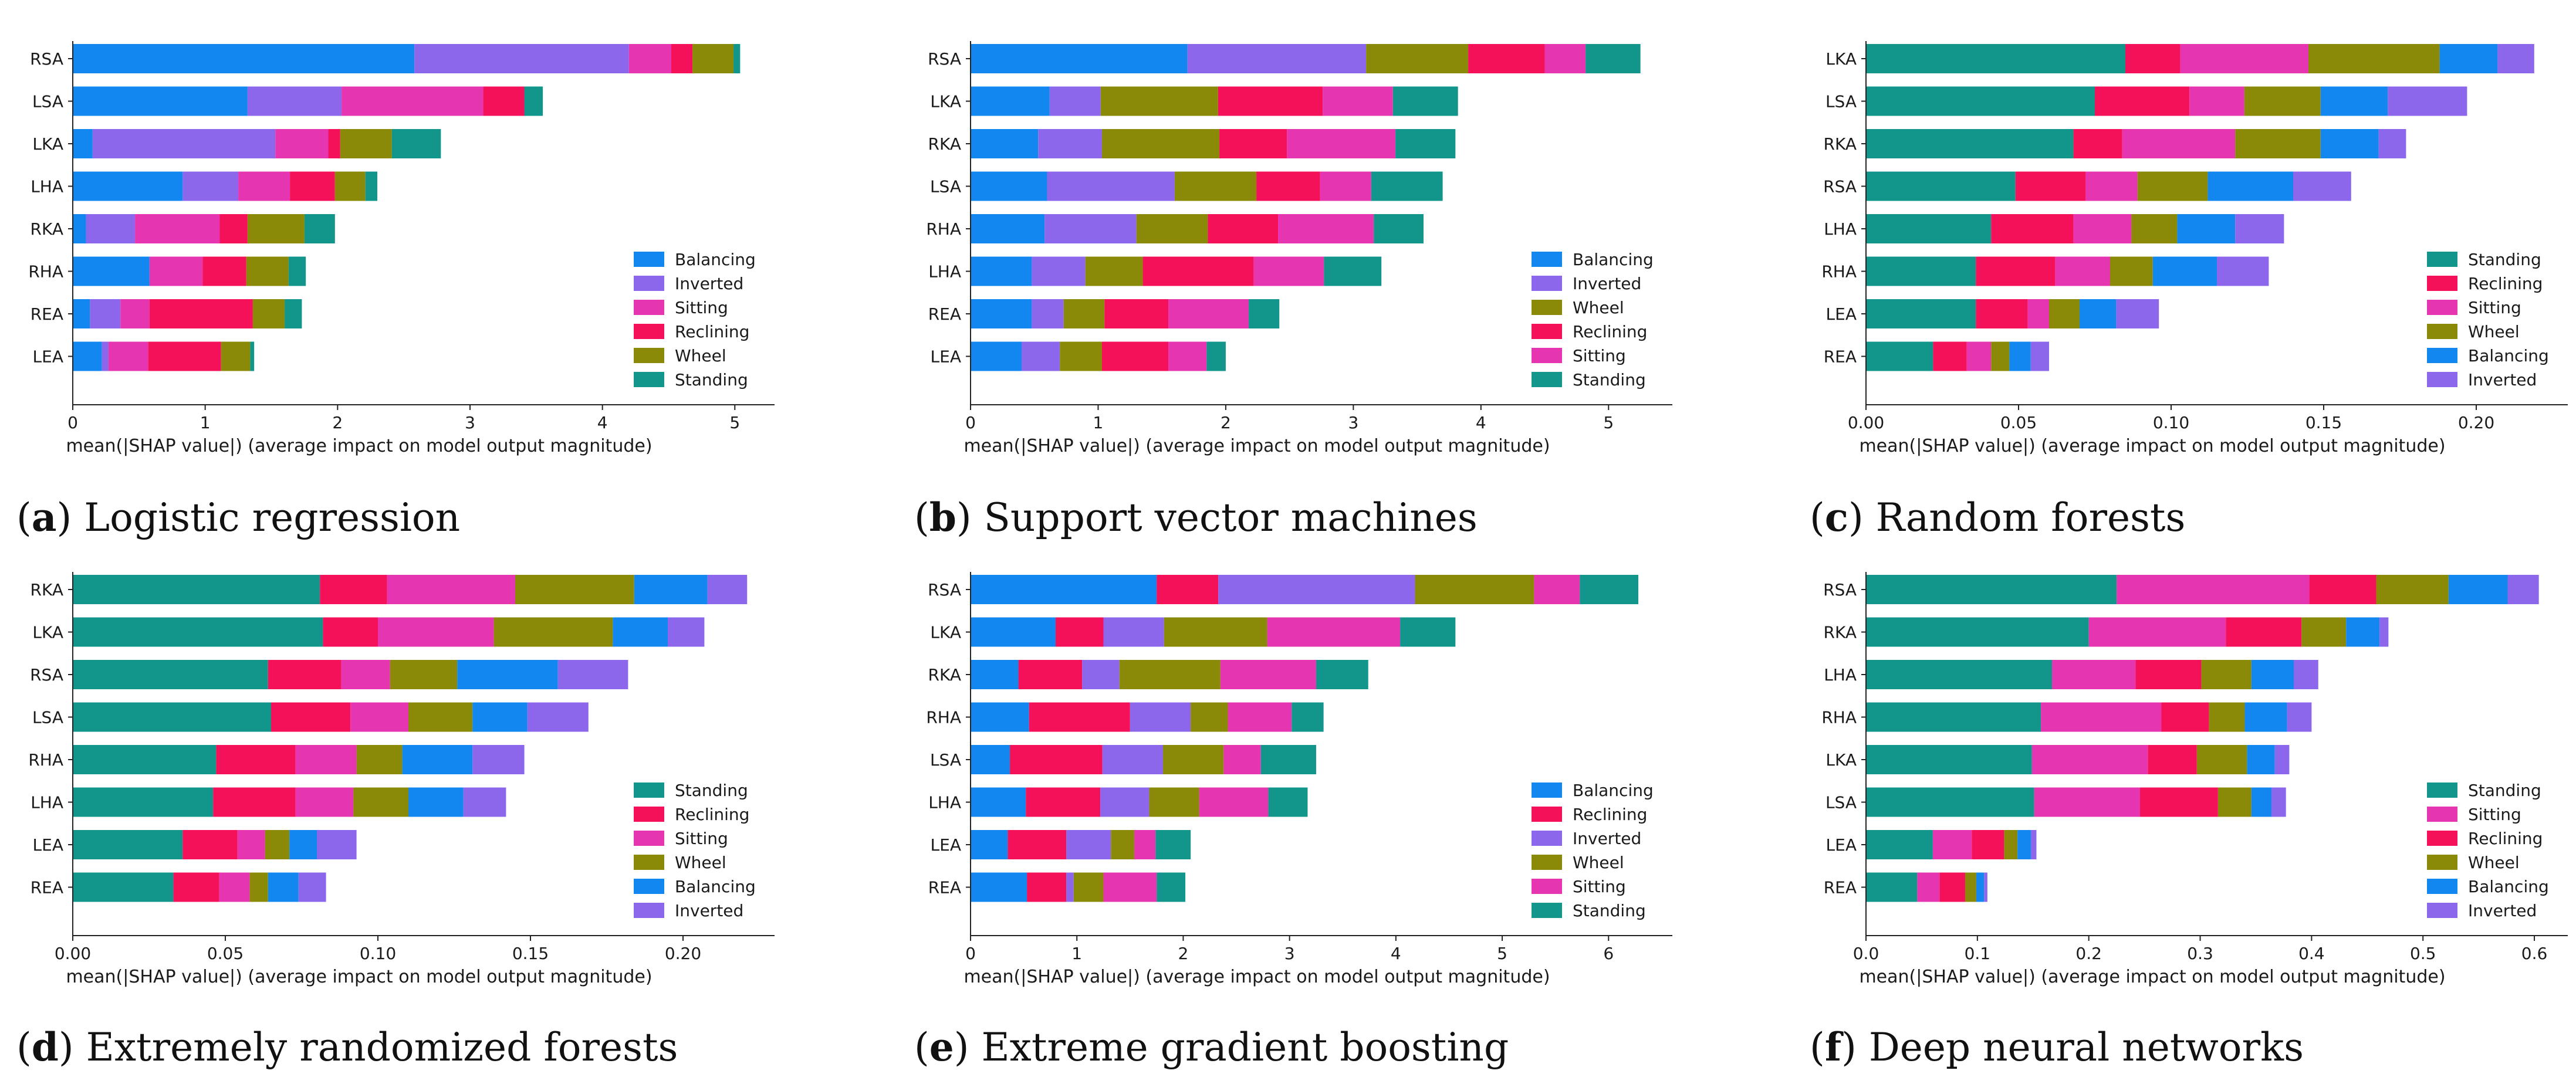  I want to click on bar-e-RHA-reclining, so click(1079, 717).